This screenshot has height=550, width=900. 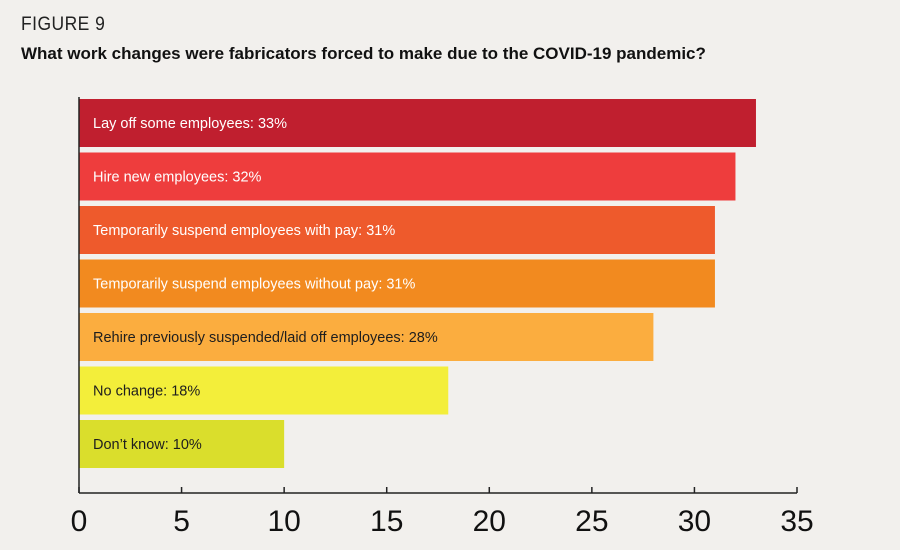 What do you see at coordinates (181, 521) in the screenshot?
I see `x-tick-label: 5` at bounding box center [181, 521].